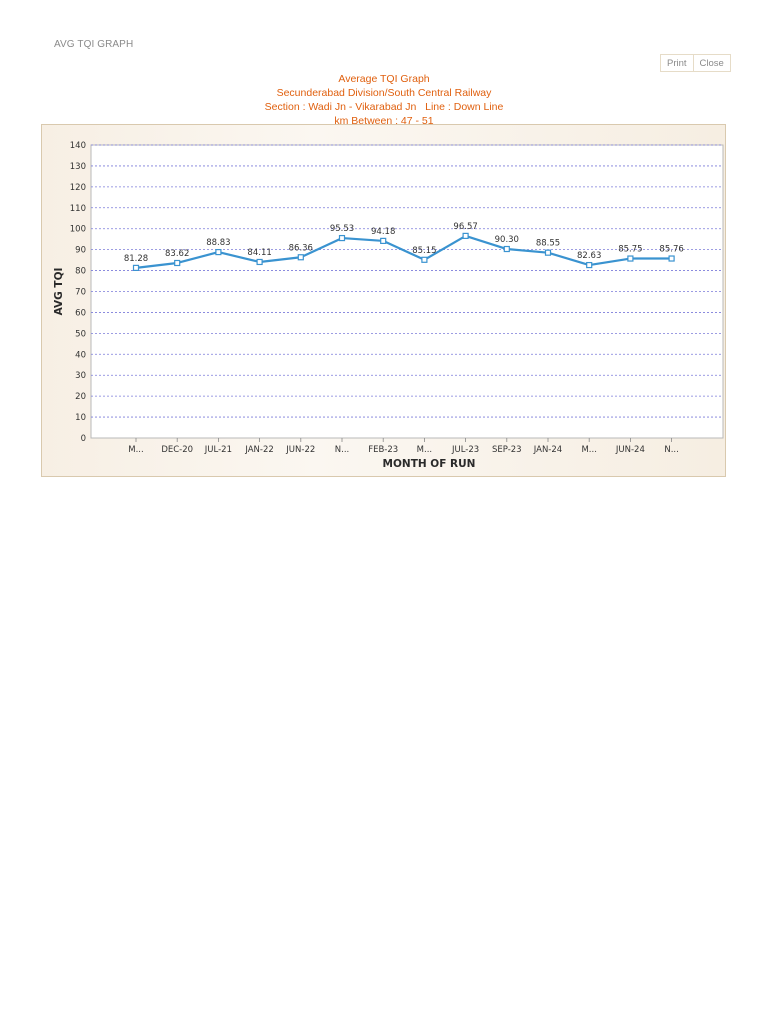 The width and height of the screenshot is (768, 1024). I want to click on x-tick-label: SEP-23, so click(507, 450).